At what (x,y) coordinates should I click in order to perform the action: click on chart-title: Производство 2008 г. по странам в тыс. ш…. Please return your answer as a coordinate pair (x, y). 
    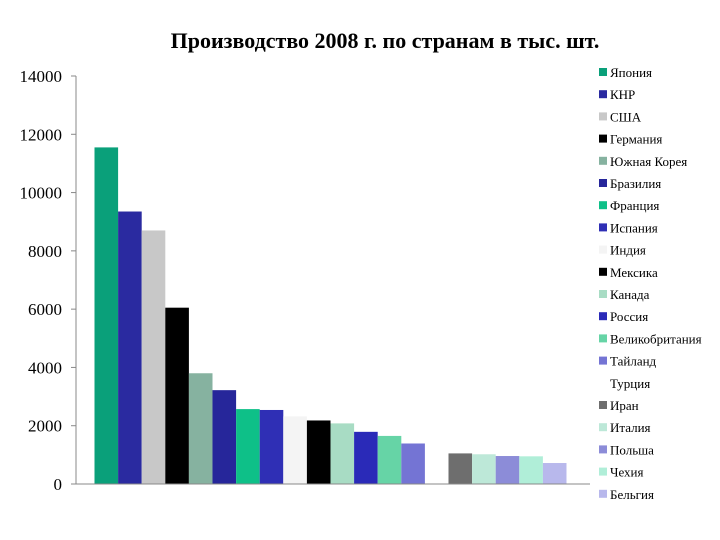
    Looking at the image, I should click on (385, 40).